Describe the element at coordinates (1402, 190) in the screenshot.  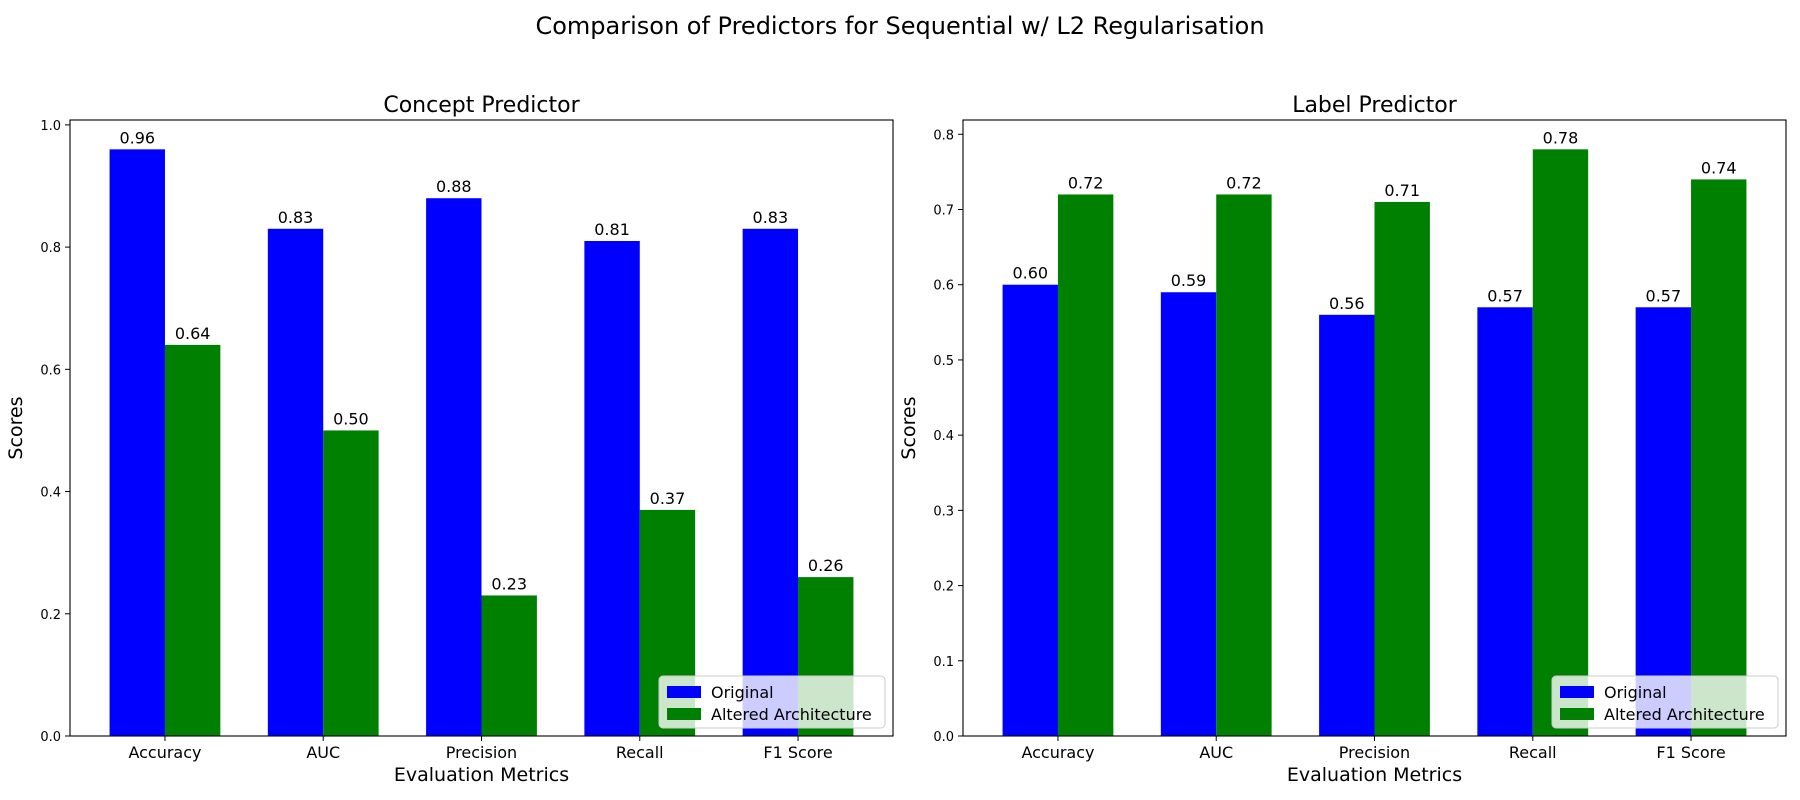
I see `data-label: 0.71` at that location.